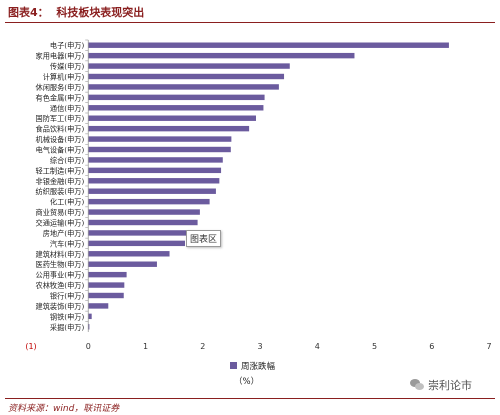 This screenshot has height=415, width=500. I want to click on category-label: 家用电器(申万), so click(60, 56).